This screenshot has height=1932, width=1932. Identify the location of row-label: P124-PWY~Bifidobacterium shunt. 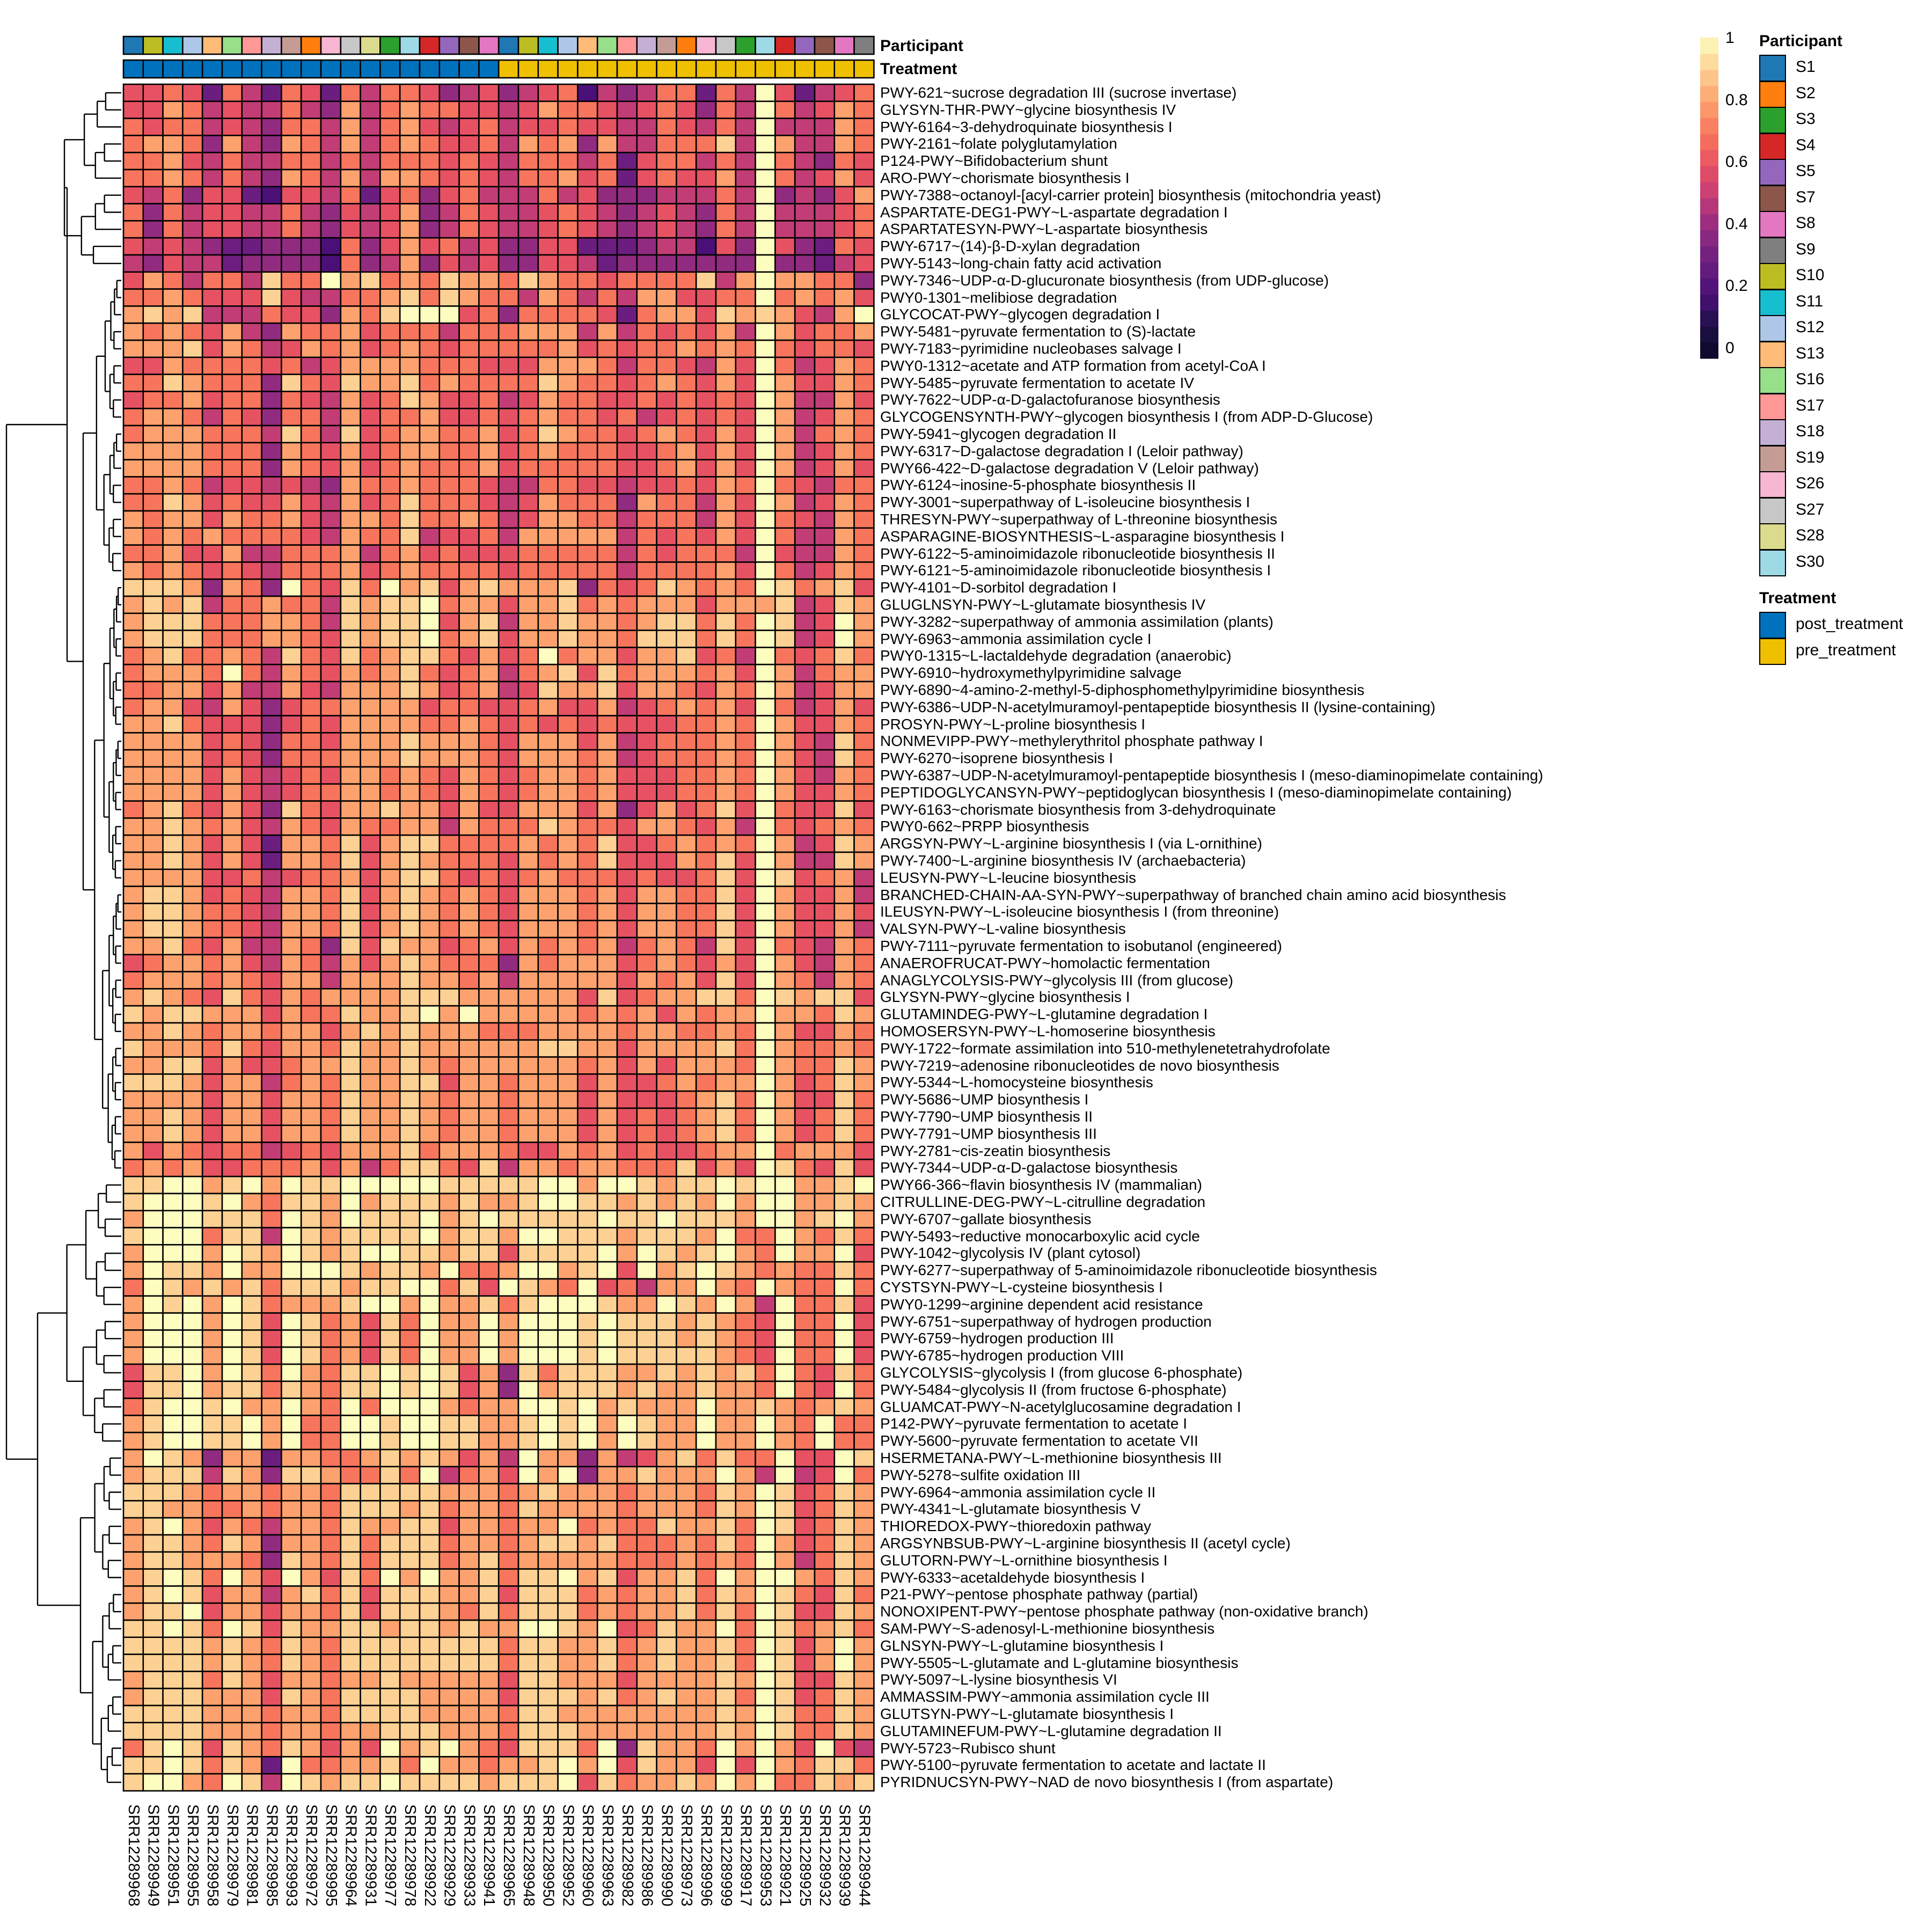
(994, 161).